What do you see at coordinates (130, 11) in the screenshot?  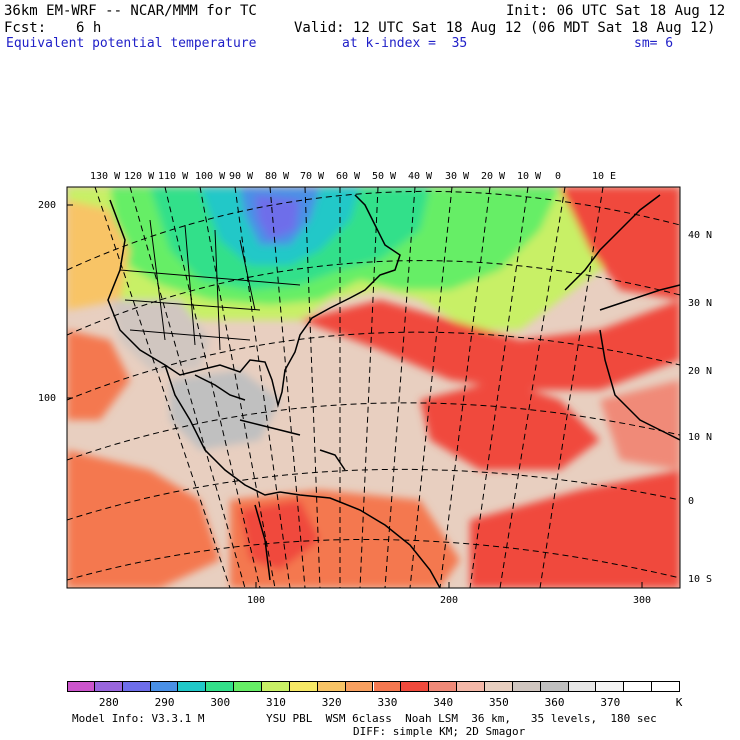 I see `model-title: 36km EM-WRF -- NCAR/MMM for TC` at bounding box center [130, 11].